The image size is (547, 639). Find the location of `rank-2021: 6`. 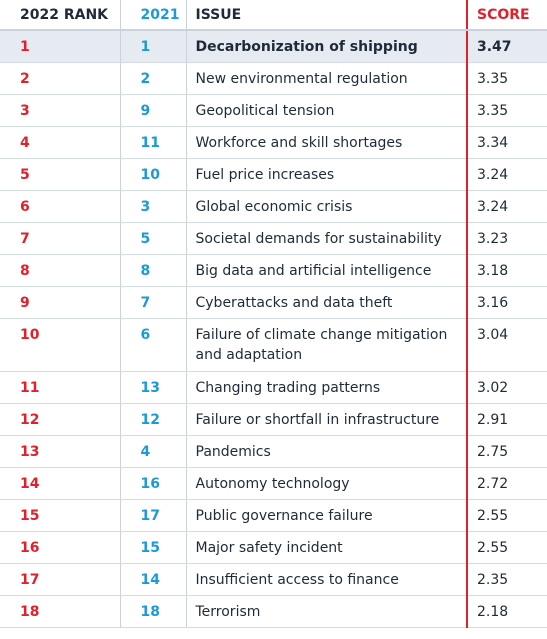

rank-2021: 6 is located at coordinates (153, 345).